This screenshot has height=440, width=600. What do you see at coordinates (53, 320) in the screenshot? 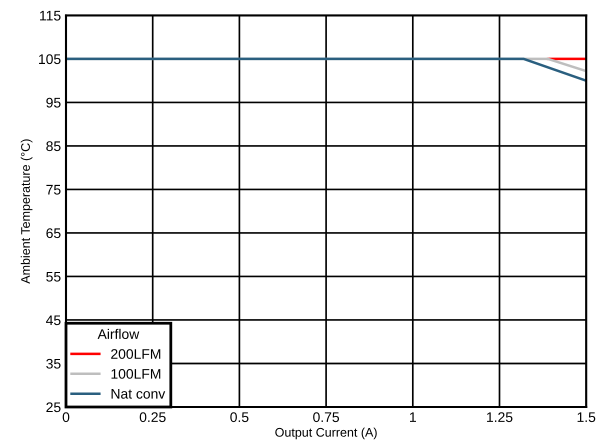
I see `y-tick-label: 45` at bounding box center [53, 320].